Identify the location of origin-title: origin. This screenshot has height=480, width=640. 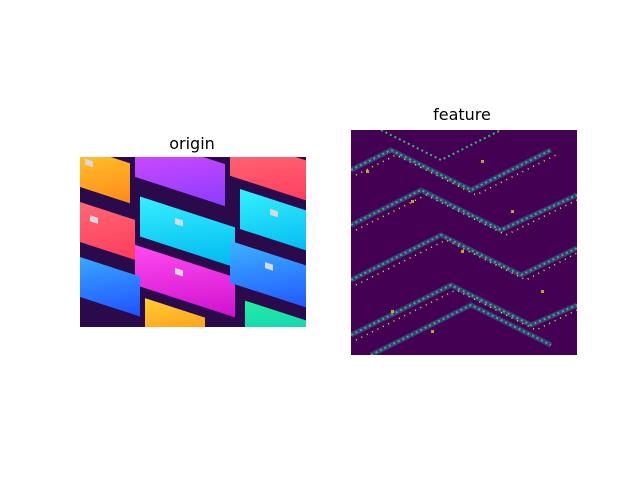
(192, 143).